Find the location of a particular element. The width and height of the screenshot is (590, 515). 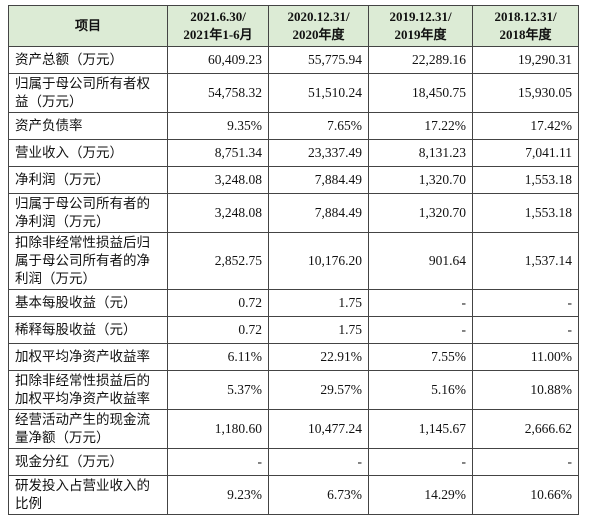

value-cell: 19,290.31 is located at coordinates (525, 60).